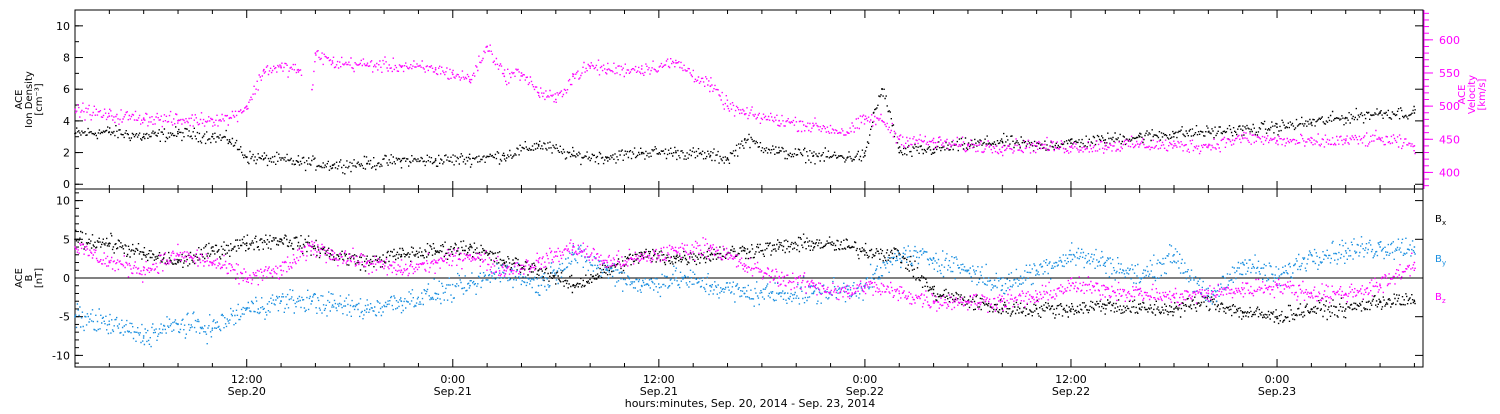  I want to click on density-tick-label: 10, so click(63, 26).